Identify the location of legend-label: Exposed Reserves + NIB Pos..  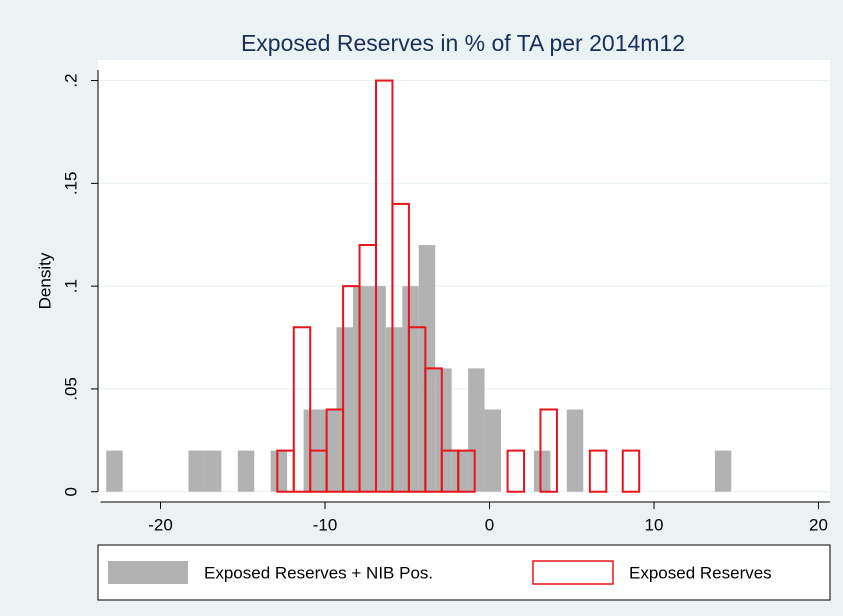
(318, 572).